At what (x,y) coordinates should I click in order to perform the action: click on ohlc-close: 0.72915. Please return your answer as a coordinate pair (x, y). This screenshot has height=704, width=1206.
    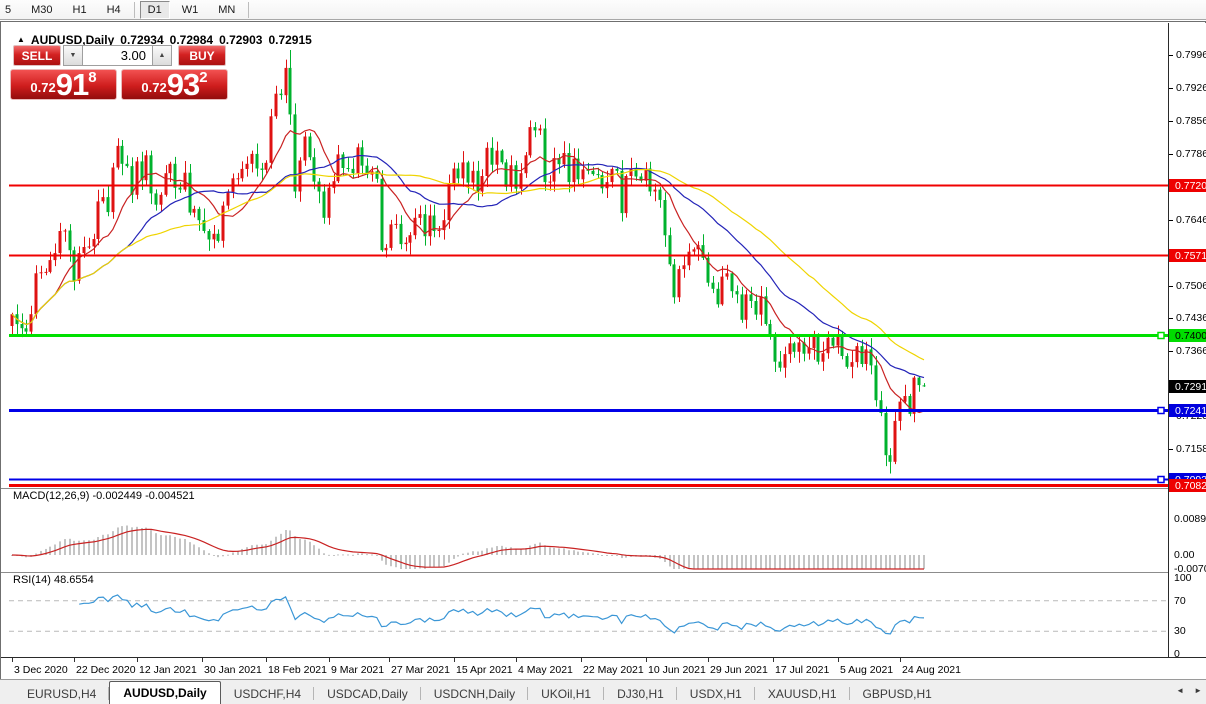
    Looking at the image, I should click on (290, 40).